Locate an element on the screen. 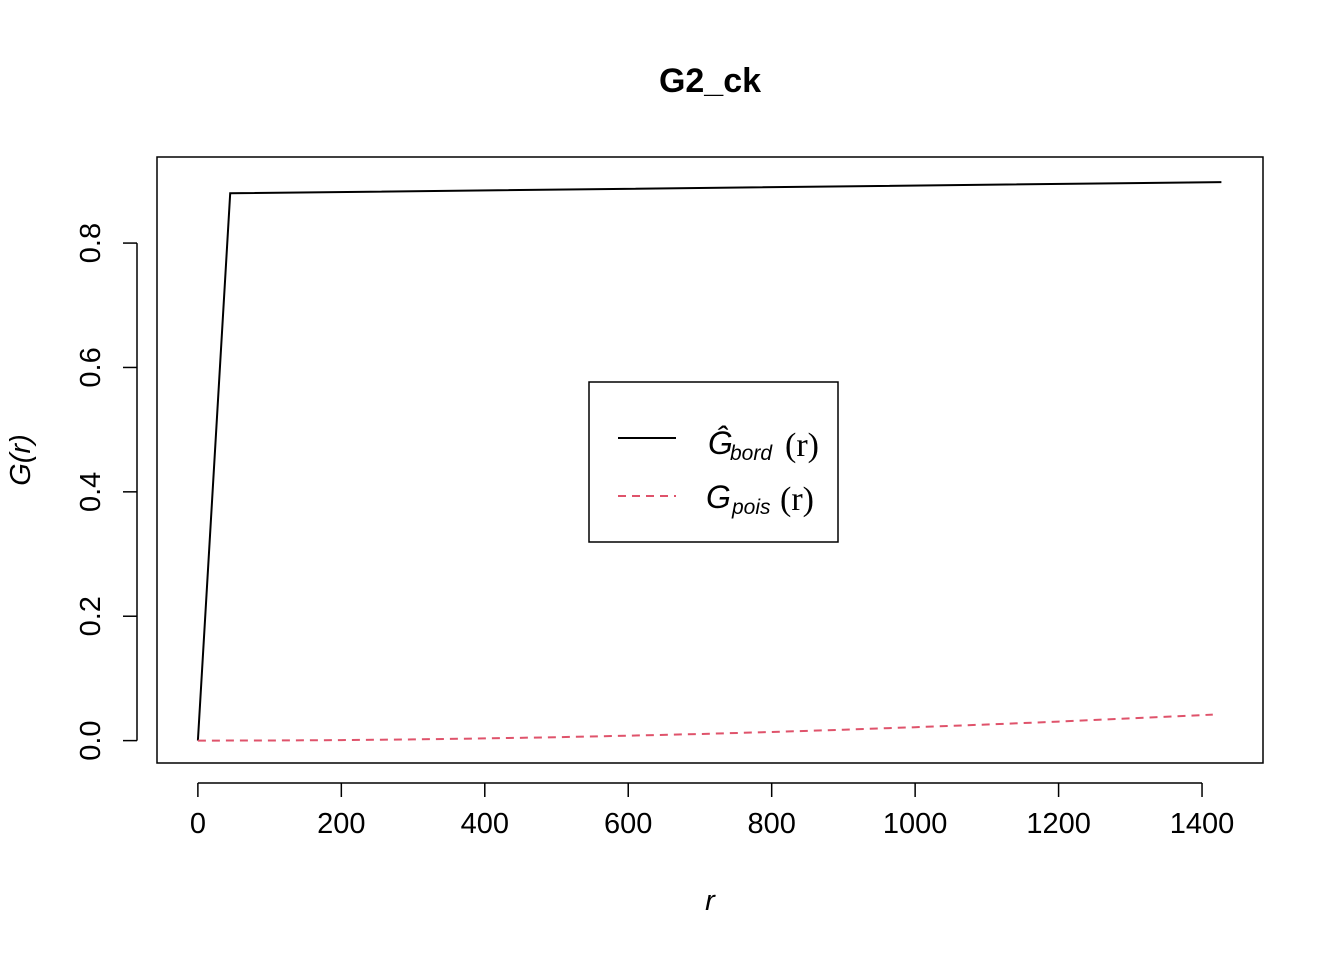  legend-label-pois: G pois (r) is located at coordinates (760, 499).